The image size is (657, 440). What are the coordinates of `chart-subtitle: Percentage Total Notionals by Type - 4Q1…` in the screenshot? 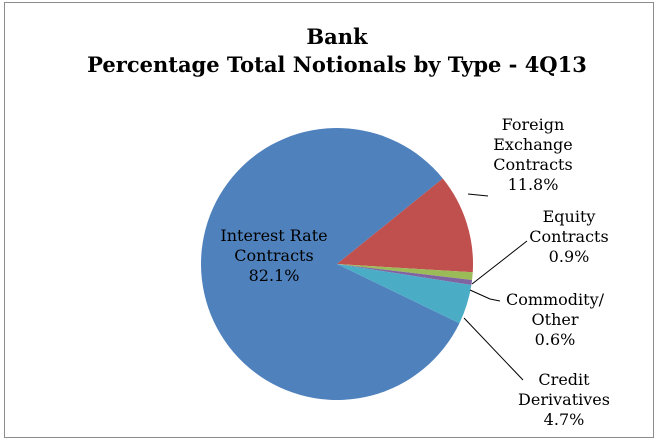 It's located at (337, 64).